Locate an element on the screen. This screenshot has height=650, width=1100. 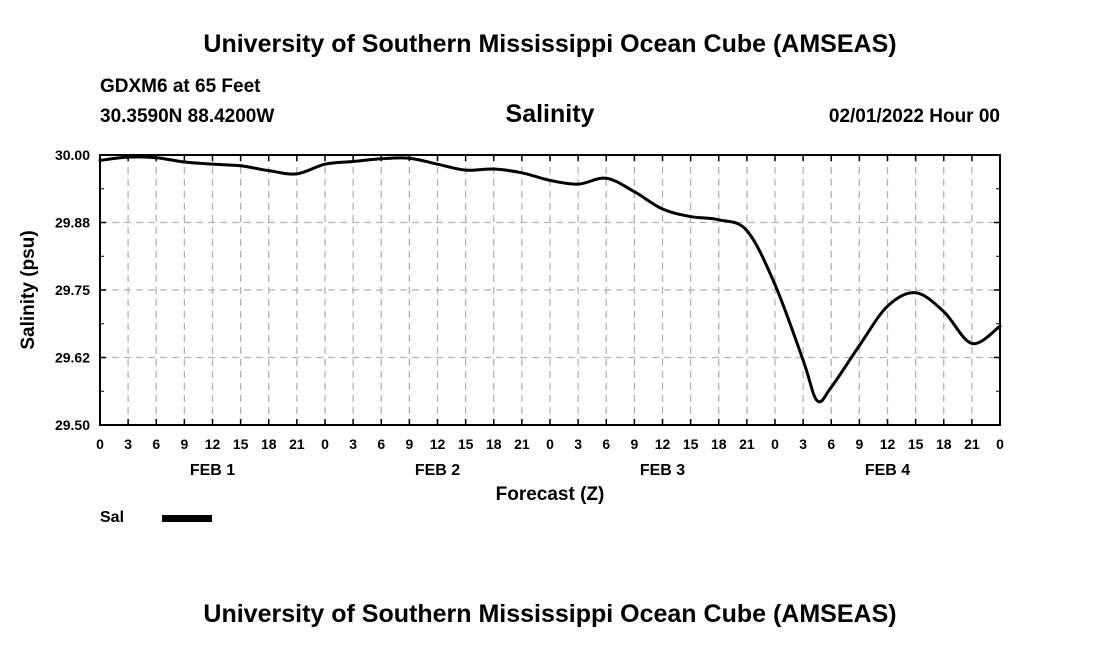
day-label: FEB 4 is located at coordinates (887, 470).